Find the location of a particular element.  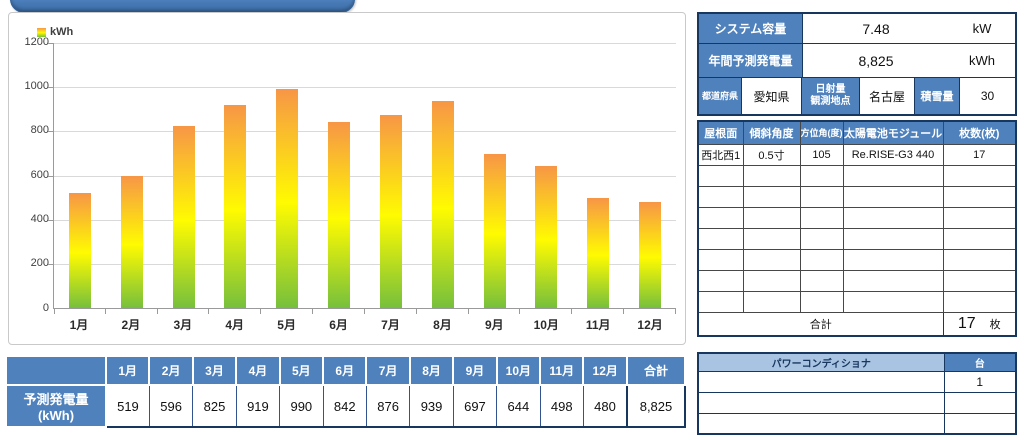

bar-jun is located at coordinates (339, 215).